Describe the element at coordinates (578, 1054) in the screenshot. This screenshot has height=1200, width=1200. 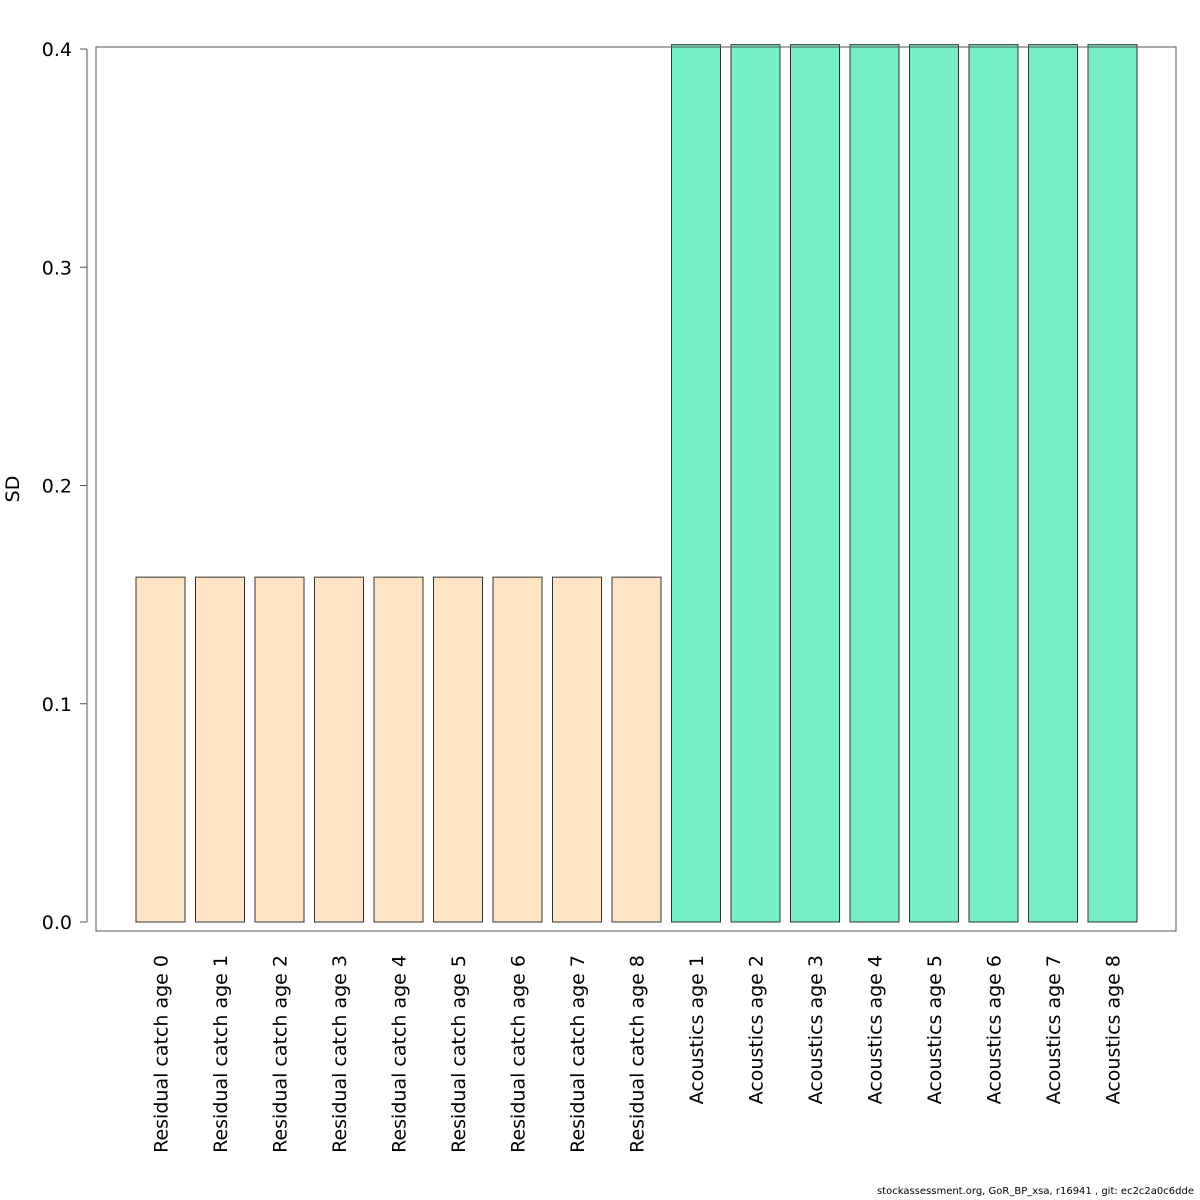
I see `x-tick-label: Residual catch age 7` at that location.